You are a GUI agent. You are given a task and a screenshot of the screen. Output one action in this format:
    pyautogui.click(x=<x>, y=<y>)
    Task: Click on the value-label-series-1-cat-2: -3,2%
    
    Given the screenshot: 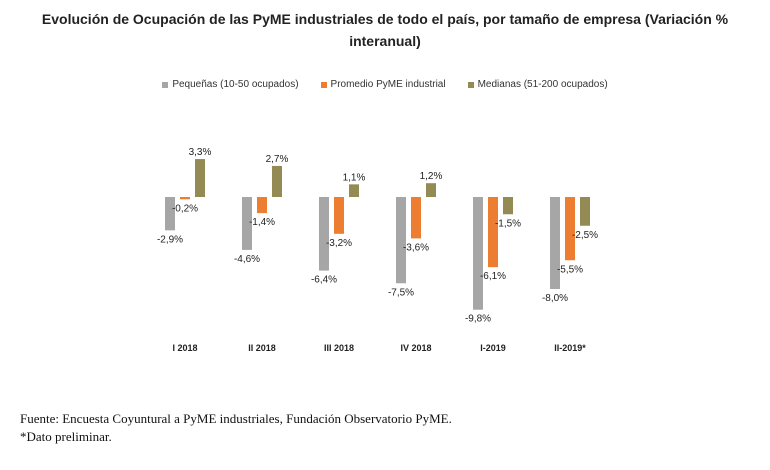 What is the action you would take?
    pyautogui.click(x=339, y=243)
    